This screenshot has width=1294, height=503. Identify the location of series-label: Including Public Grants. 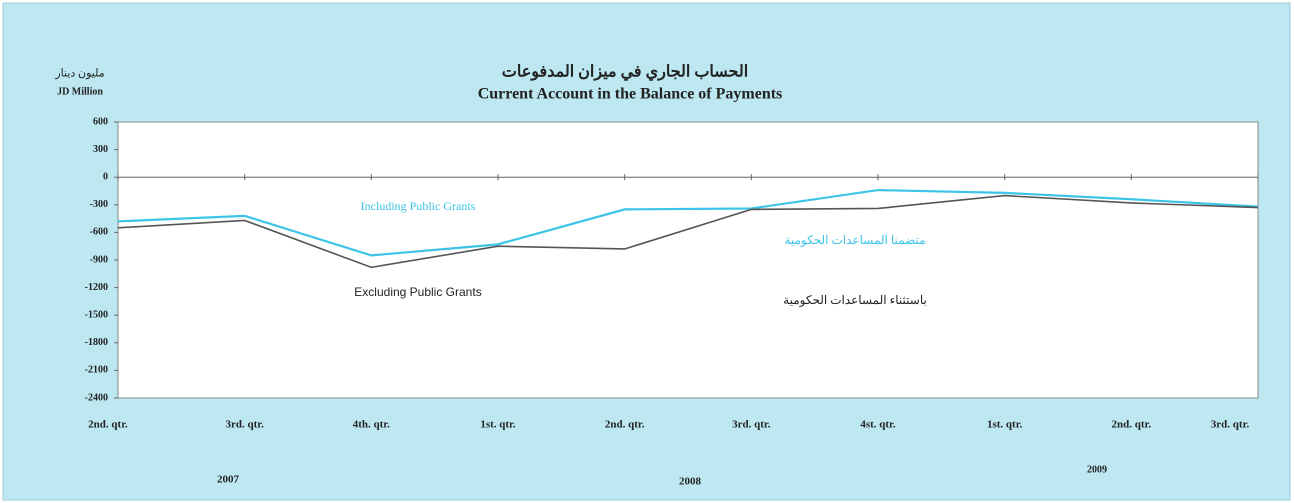
(418, 206).